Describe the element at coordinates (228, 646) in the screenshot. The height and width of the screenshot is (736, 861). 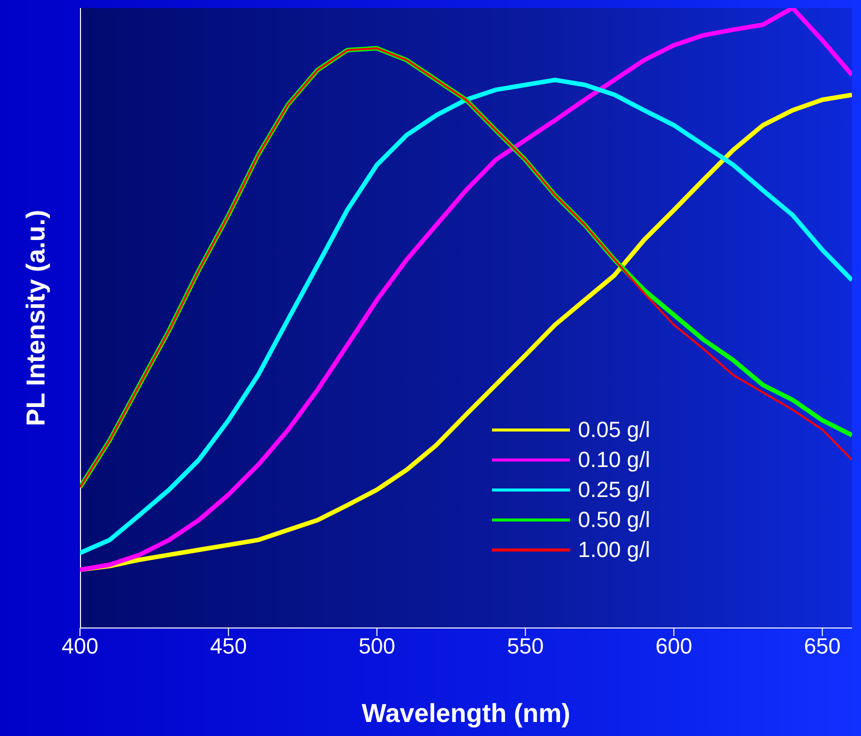
I see `x-tick-label: 450` at that location.